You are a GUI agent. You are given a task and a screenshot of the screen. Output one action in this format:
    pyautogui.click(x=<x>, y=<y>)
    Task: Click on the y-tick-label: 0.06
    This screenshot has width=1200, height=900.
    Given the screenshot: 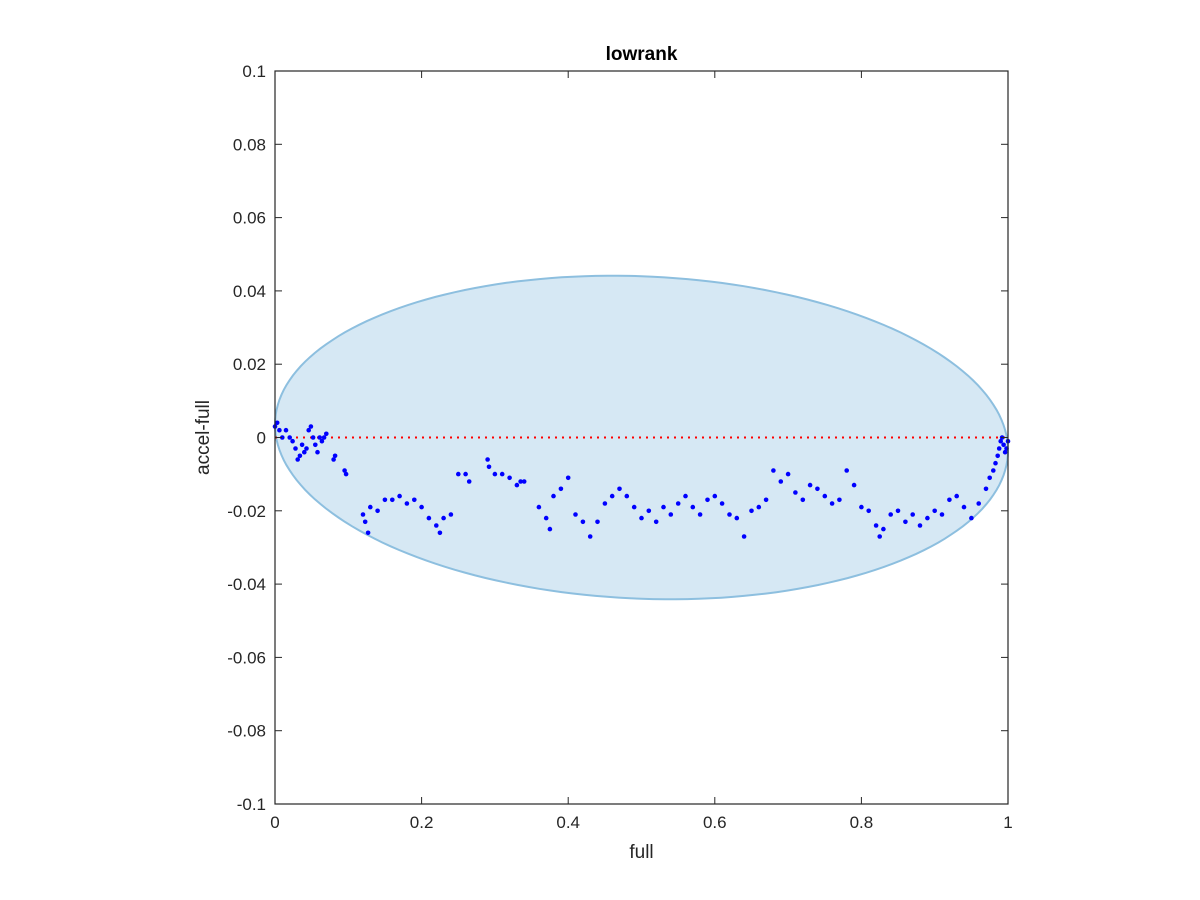 What is the action you would take?
    pyautogui.click(x=249, y=218)
    